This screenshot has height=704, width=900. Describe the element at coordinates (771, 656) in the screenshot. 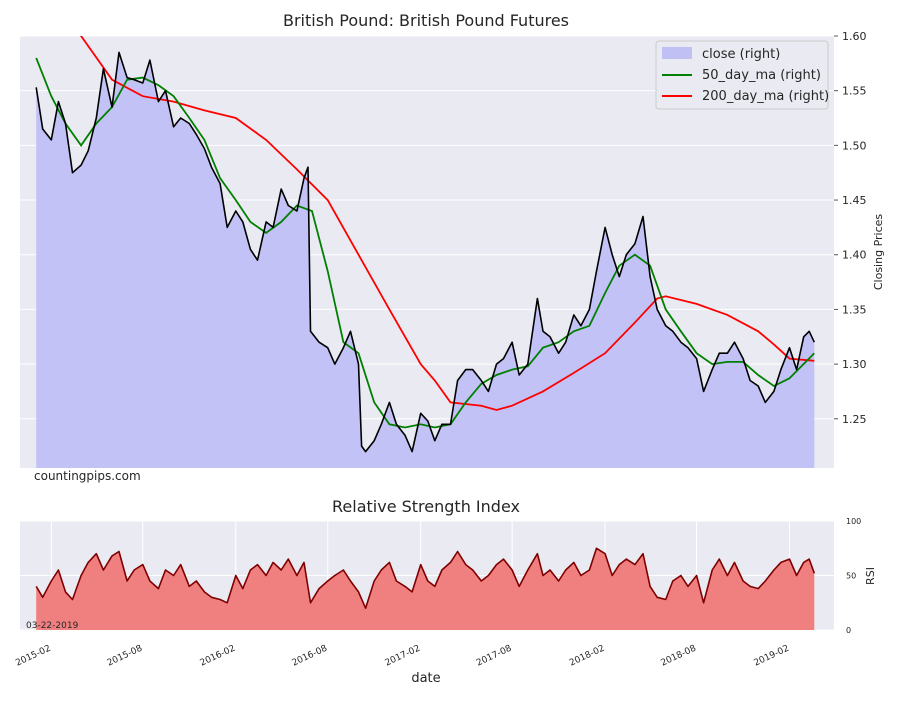

I see `date-tick-label: 2019-02` at that location.